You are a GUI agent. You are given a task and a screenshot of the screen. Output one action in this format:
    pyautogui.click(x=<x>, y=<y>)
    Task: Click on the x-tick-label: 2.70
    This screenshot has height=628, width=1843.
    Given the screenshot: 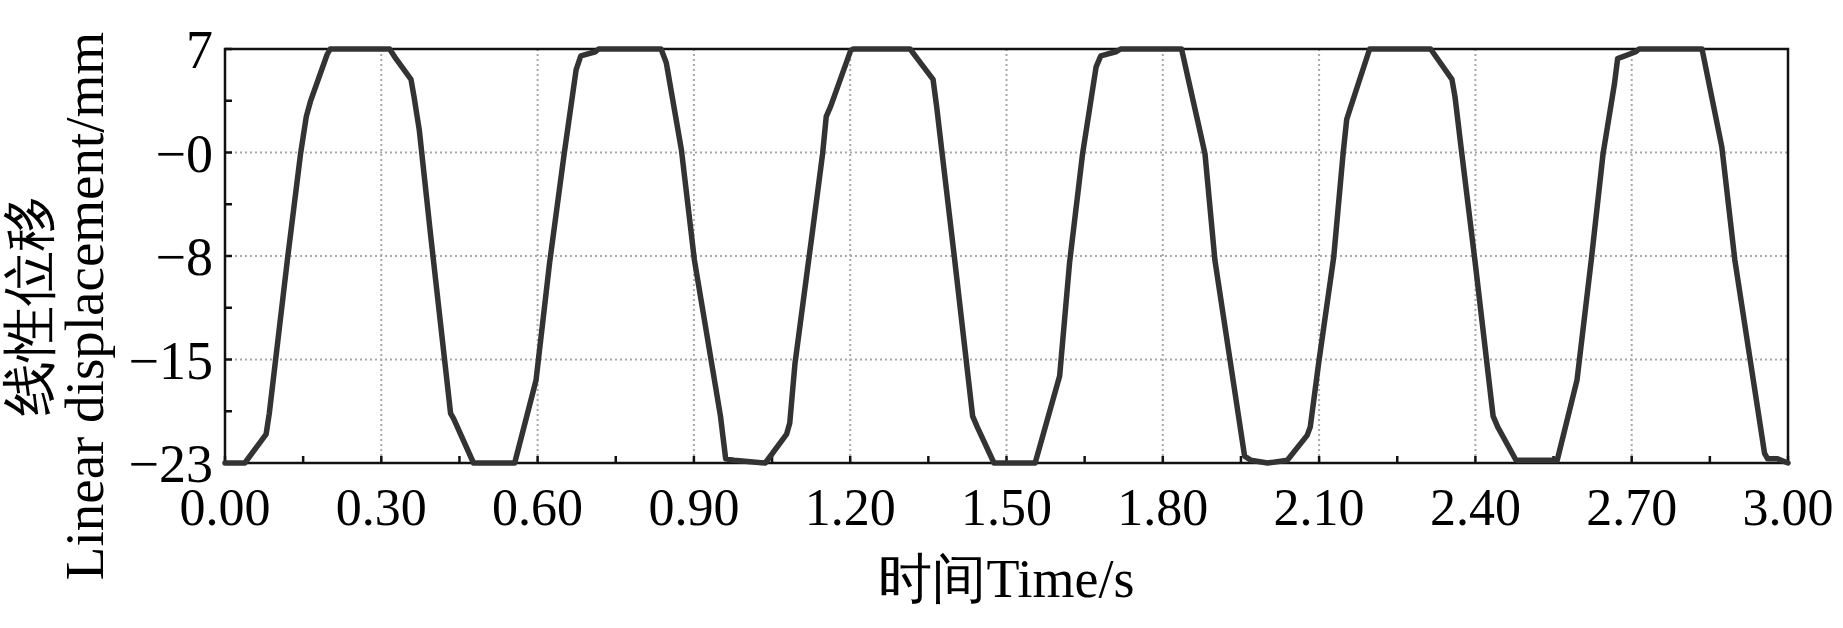 What is the action you would take?
    pyautogui.click(x=1632, y=507)
    